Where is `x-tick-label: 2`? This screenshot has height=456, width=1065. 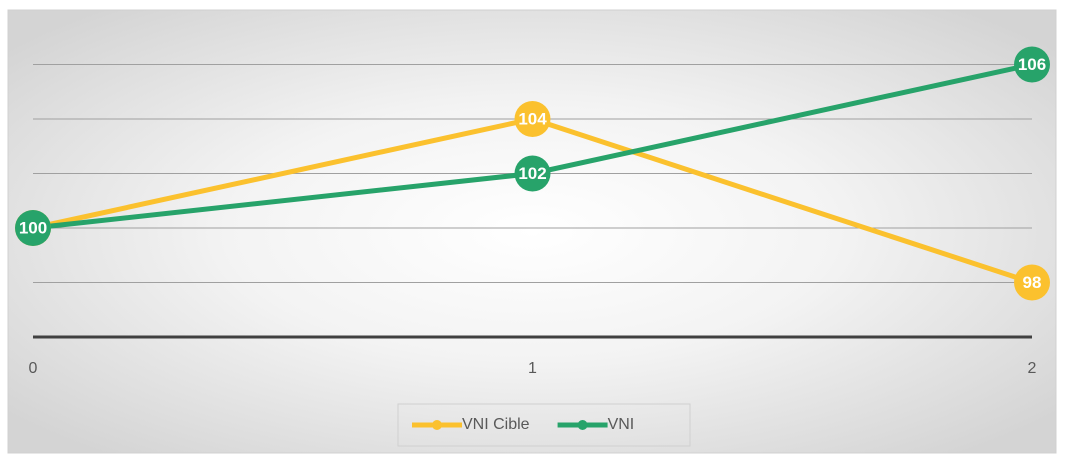 x-tick-label: 2 is located at coordinates (1032, 368).